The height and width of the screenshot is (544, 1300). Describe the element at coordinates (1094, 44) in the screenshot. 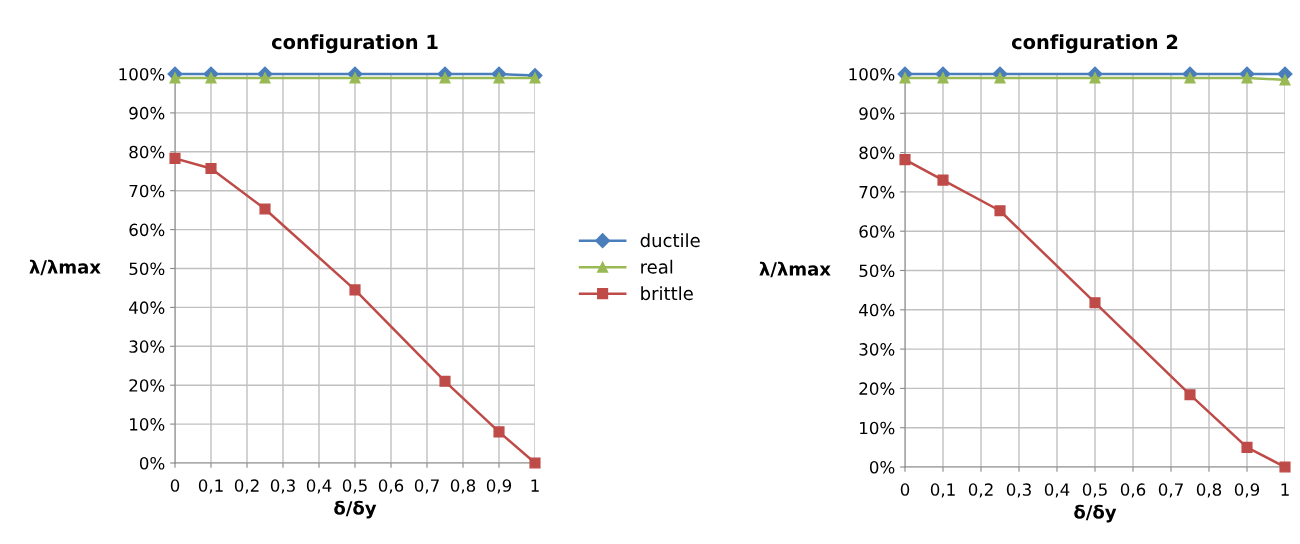

I see `chart-title: configuration 2` at that location.